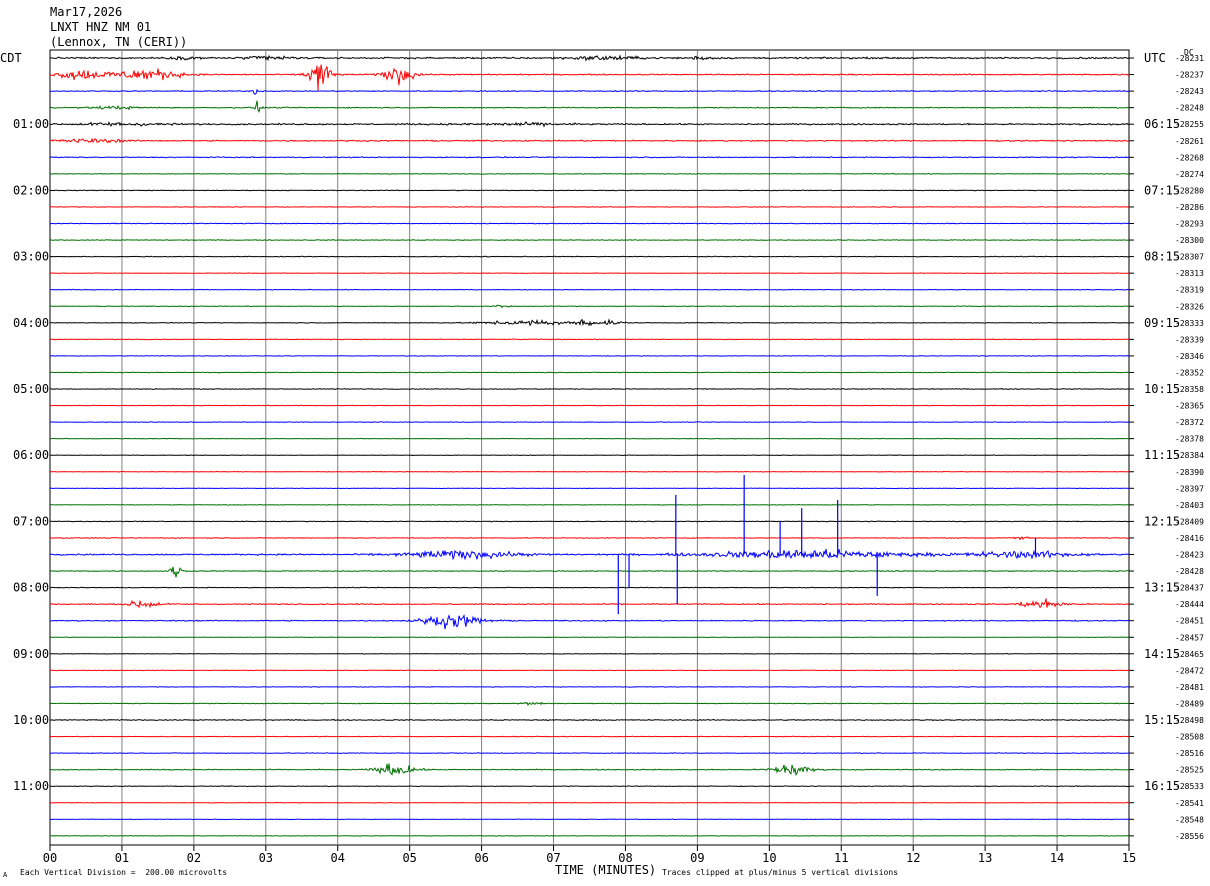 This screenshot has height=886, width=1210. Describe the element at coordinates (1189, 108) in the screenshot. I see `dc-offset-label: -28248` at that location.